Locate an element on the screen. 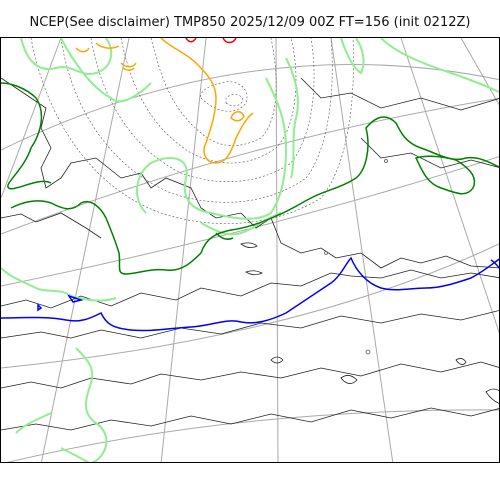 This screenshot has width=500, height=500. isotherms-red is located at coordinates (211, 41).